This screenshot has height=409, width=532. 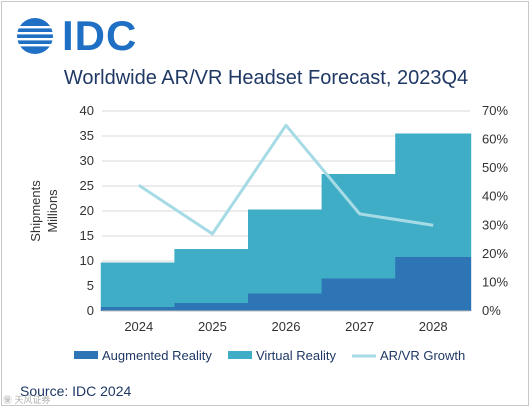 I want to click on y-tick-label: 5, so click(x=90, y=285).